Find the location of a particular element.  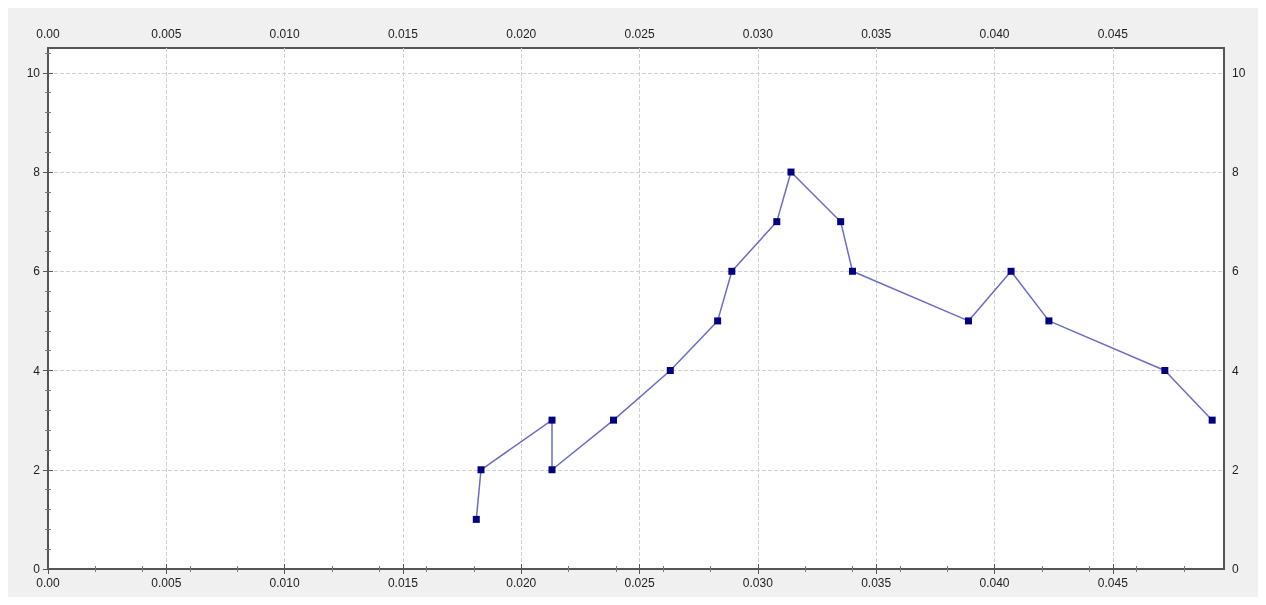

x-tick-label: 0.015 is located at coordinates (403, 583).